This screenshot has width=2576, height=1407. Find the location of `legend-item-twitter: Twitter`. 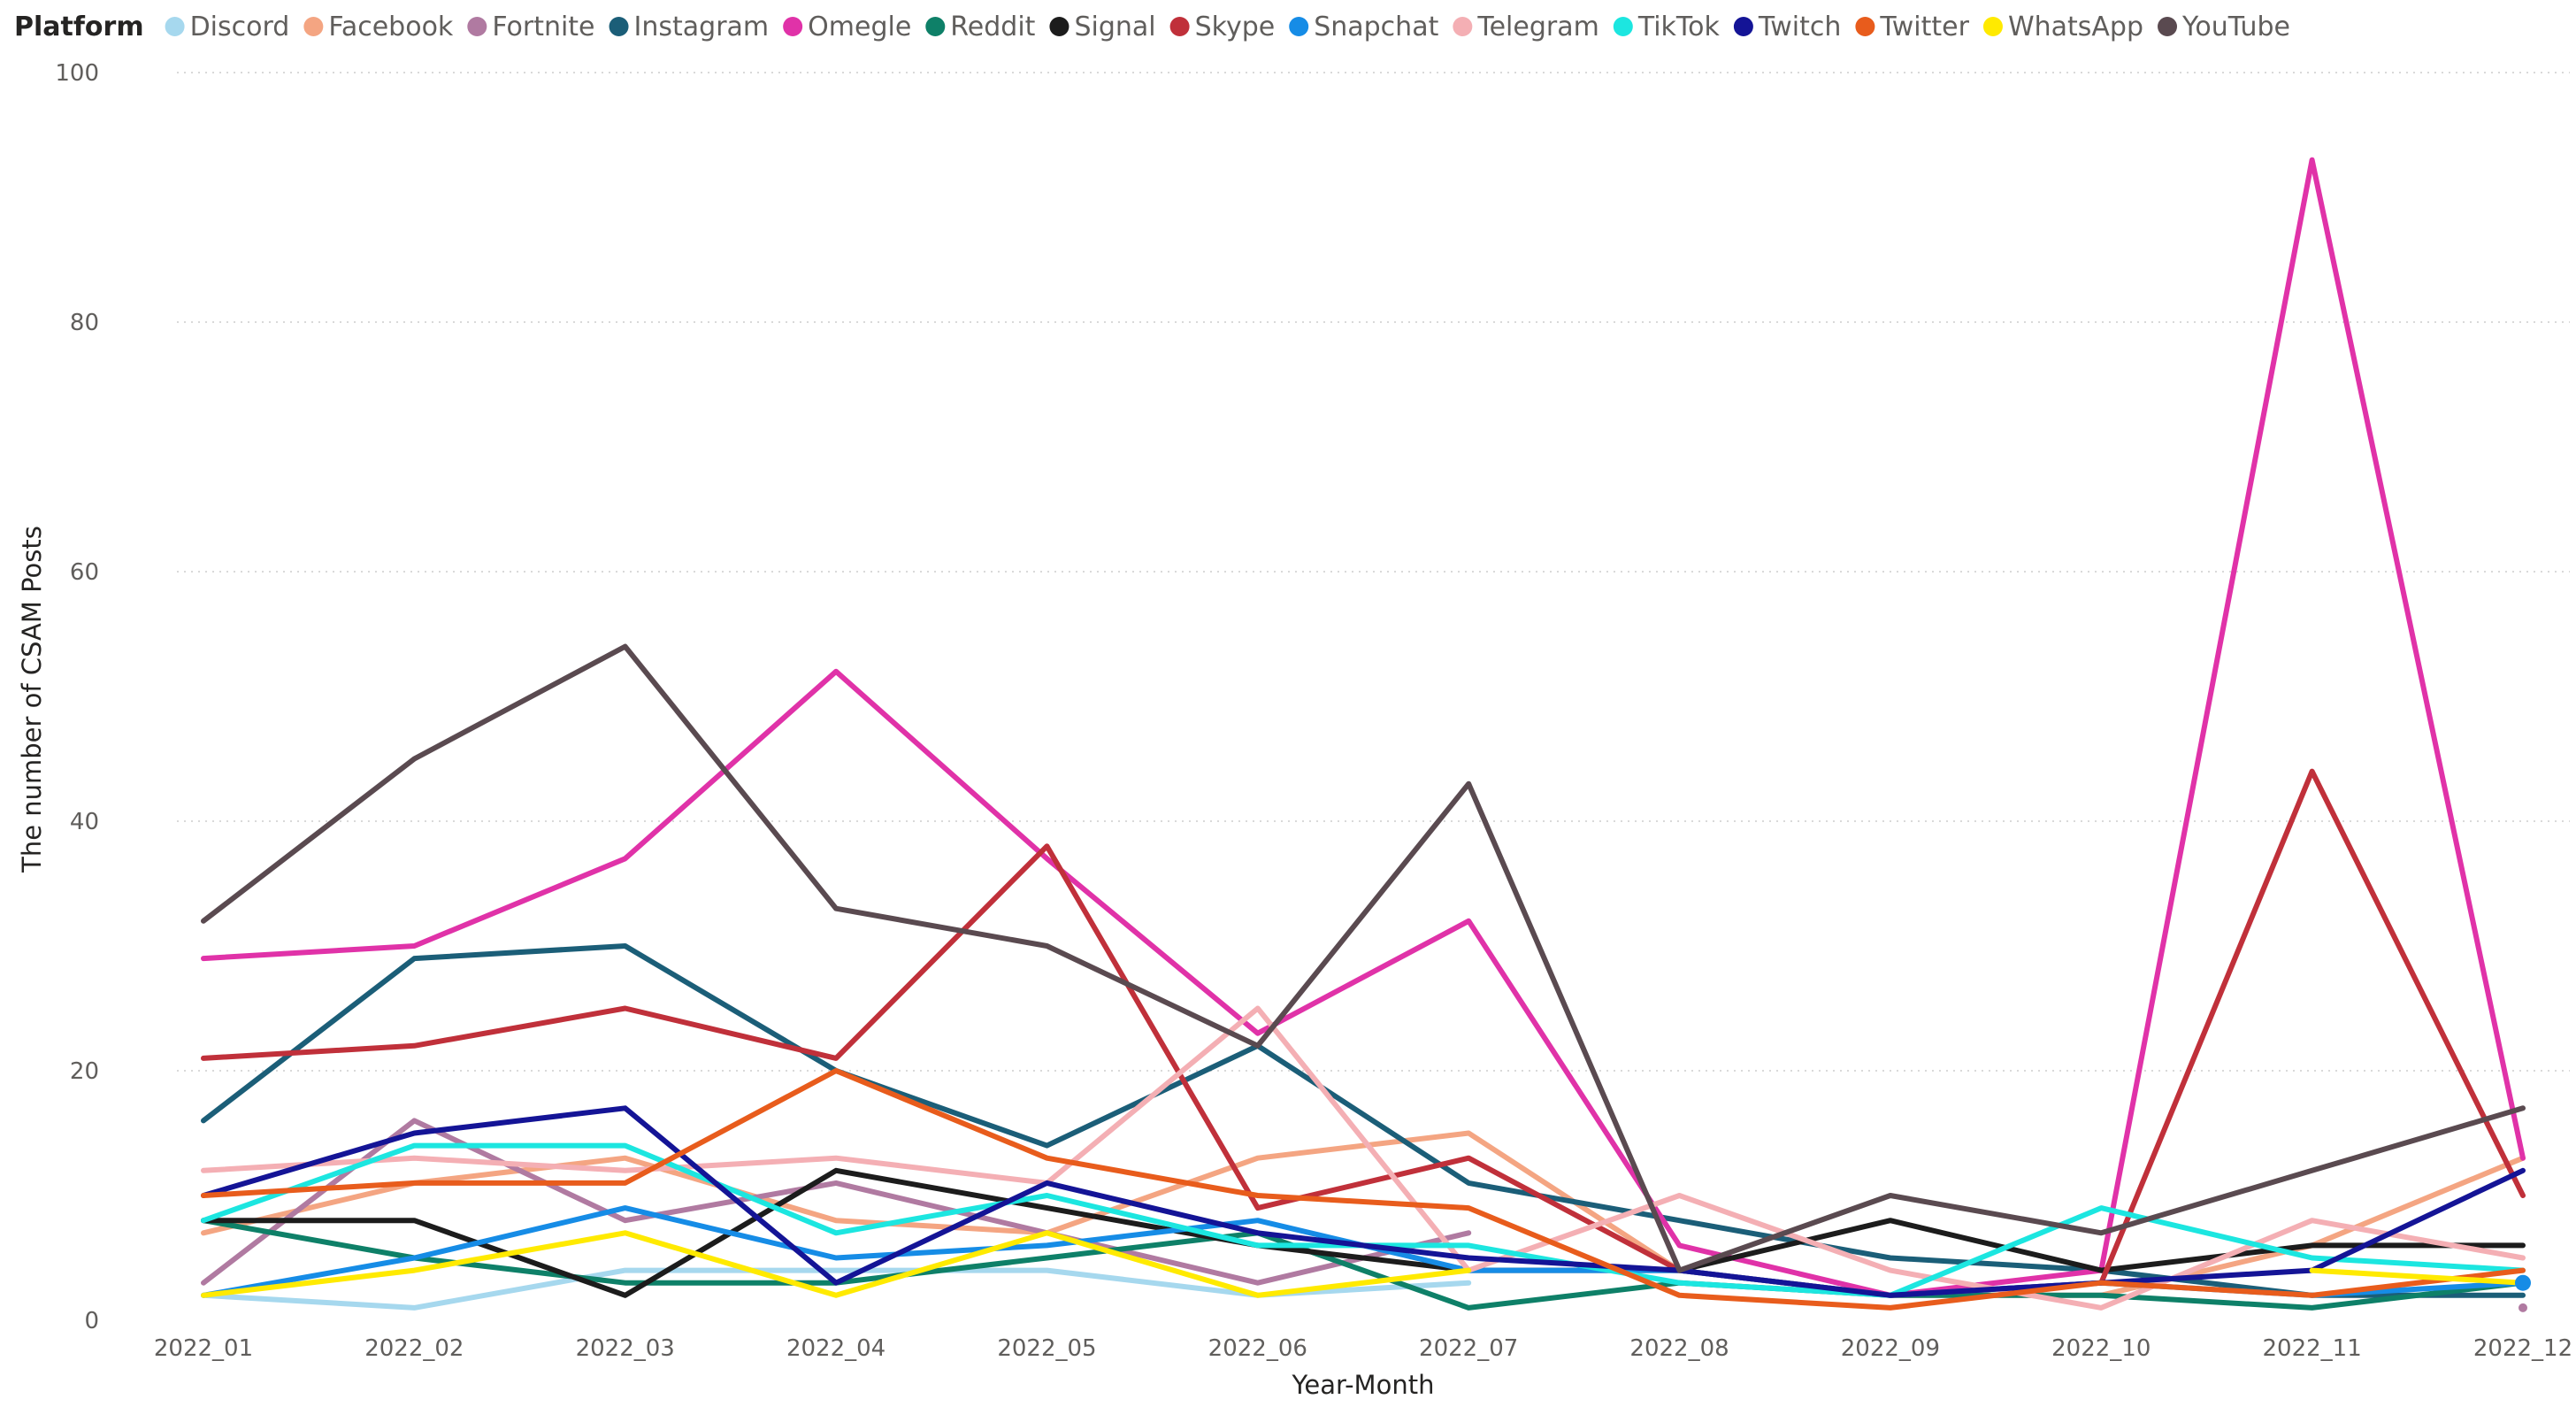

legend-item-twitter: Twitter is located at coordinates (1912, 27).